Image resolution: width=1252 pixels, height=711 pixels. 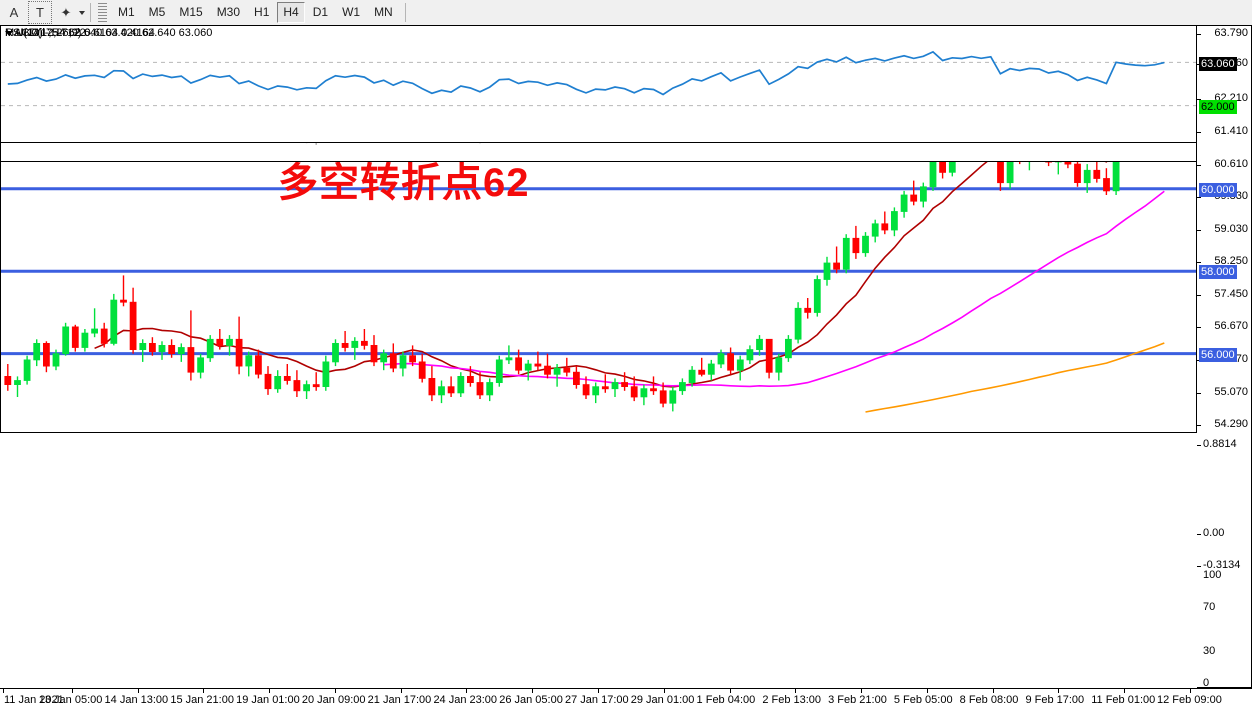 I want to click on macd-axis-label: 0.8814, so click(x=1220, y=444).